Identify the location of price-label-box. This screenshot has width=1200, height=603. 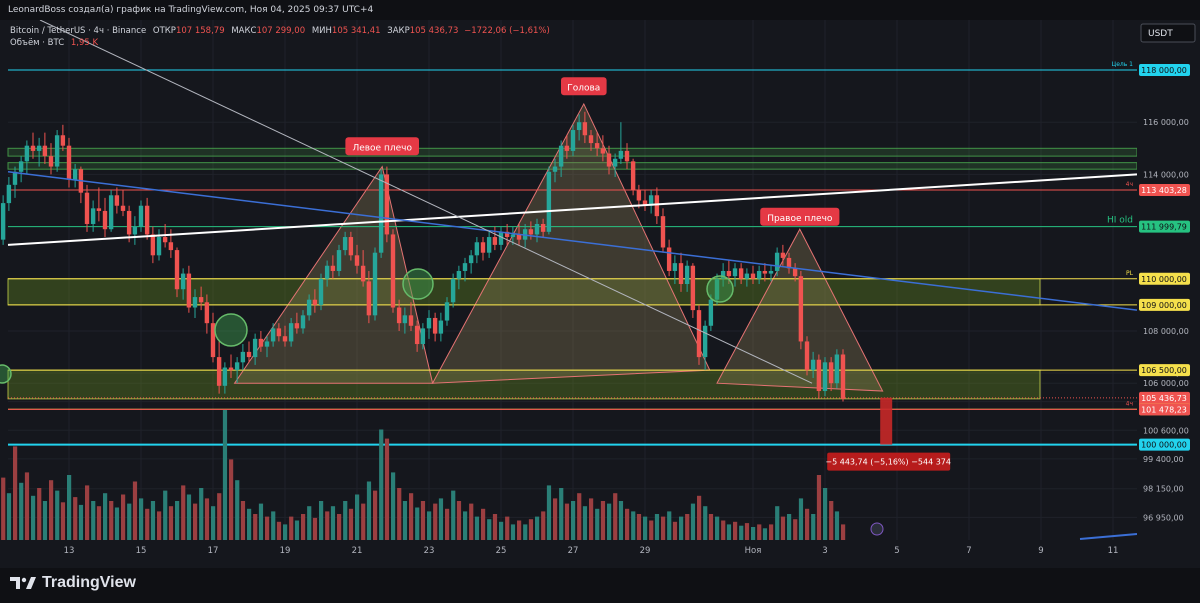
(1164, 70).